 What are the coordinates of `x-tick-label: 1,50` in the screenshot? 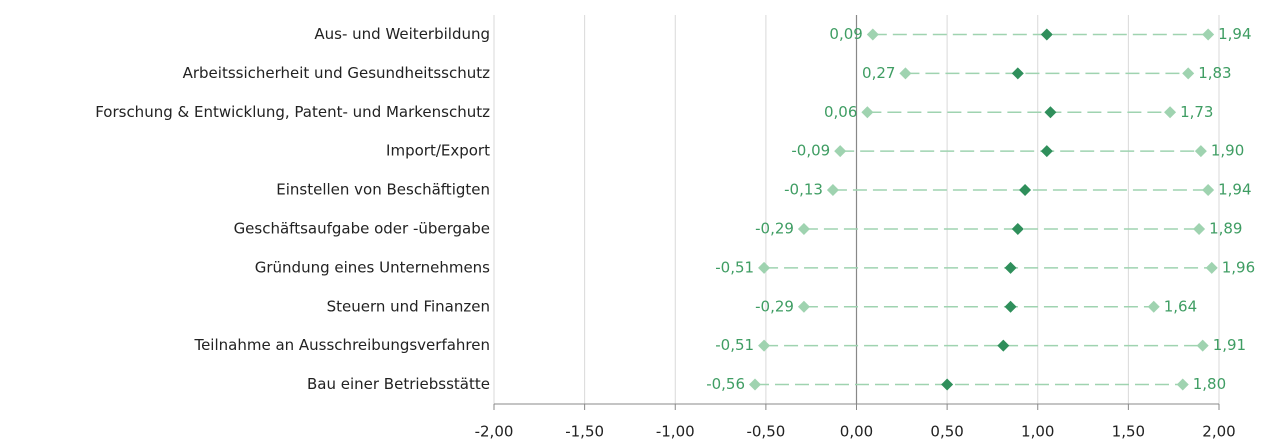 It's located at (1128, 432).